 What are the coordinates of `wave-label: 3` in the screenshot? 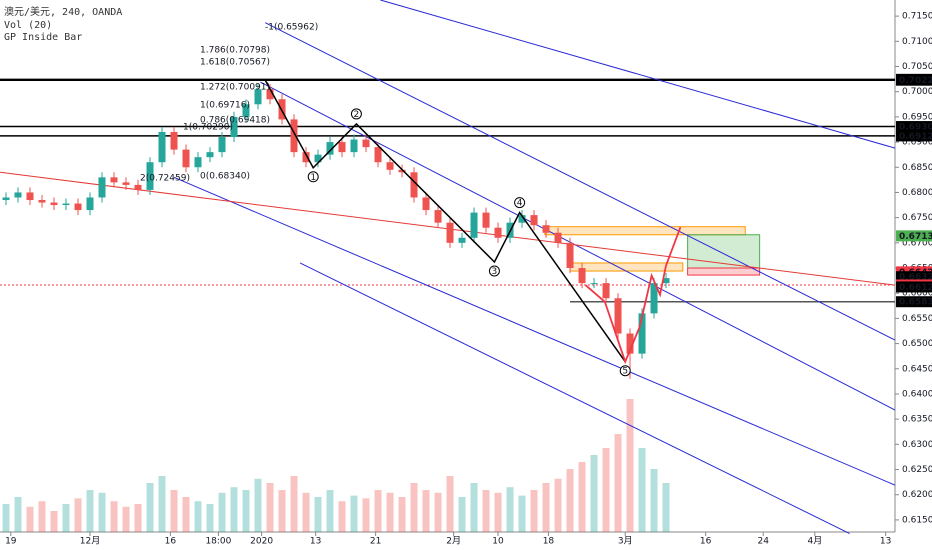 It's located at (495, 272).